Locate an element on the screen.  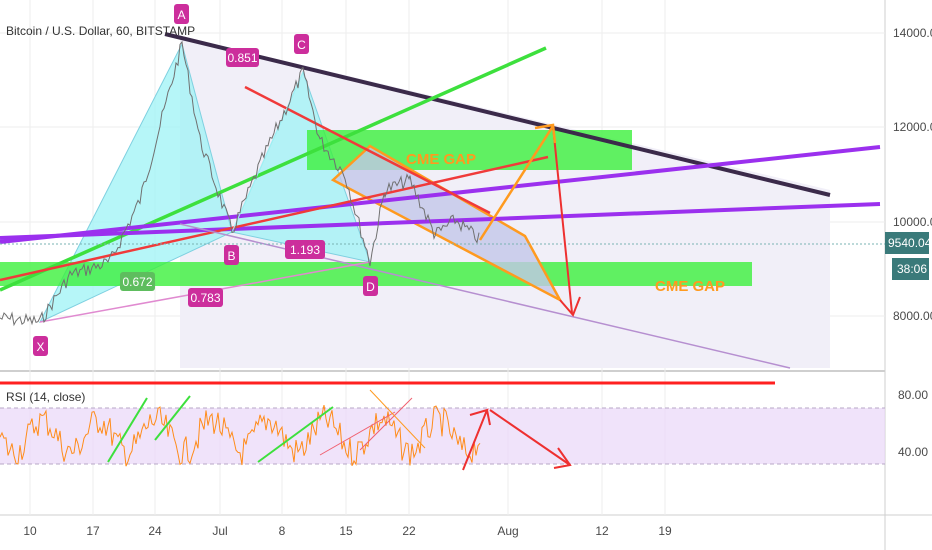
rsi-axis-labels: 80.00 40.00 is located at coordinates (913, 423).